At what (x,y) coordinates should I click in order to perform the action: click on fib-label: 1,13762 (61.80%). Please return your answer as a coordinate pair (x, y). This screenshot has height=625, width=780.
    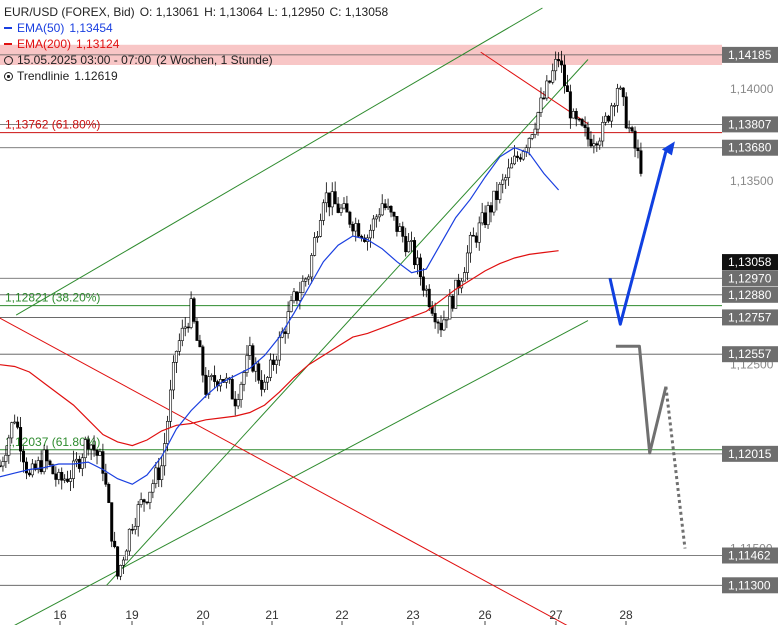
    Looking at the image, I should click on (52, 125).